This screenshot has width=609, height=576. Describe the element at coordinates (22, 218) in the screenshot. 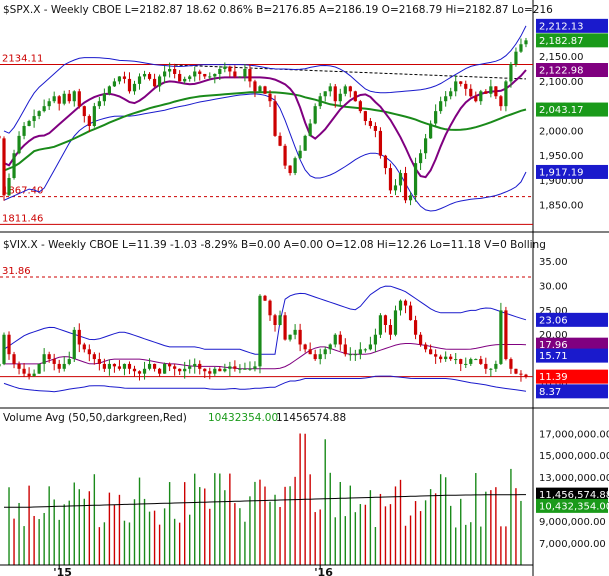

I see `spx-reference-label-2: 1811.46` at that location.